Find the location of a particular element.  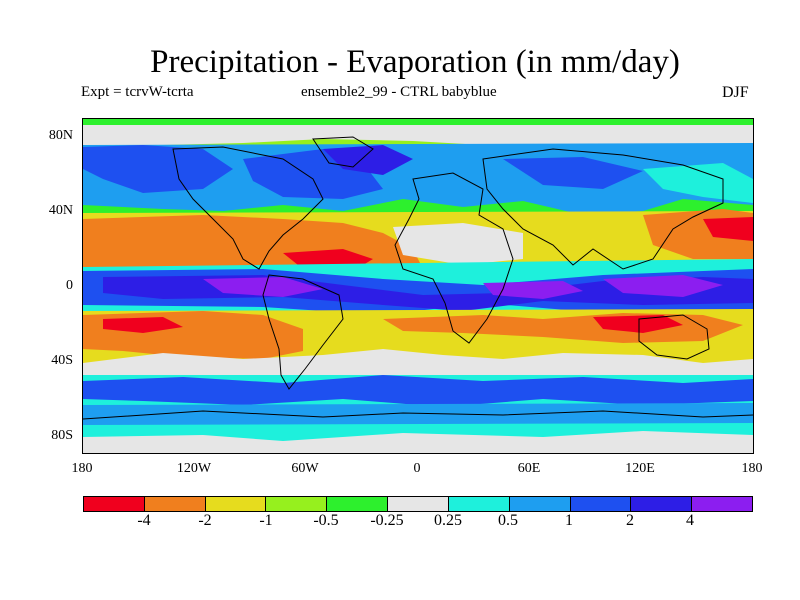

experiment-label: Expt = tcrvW-tcrta is located at coordinates (137, 92).